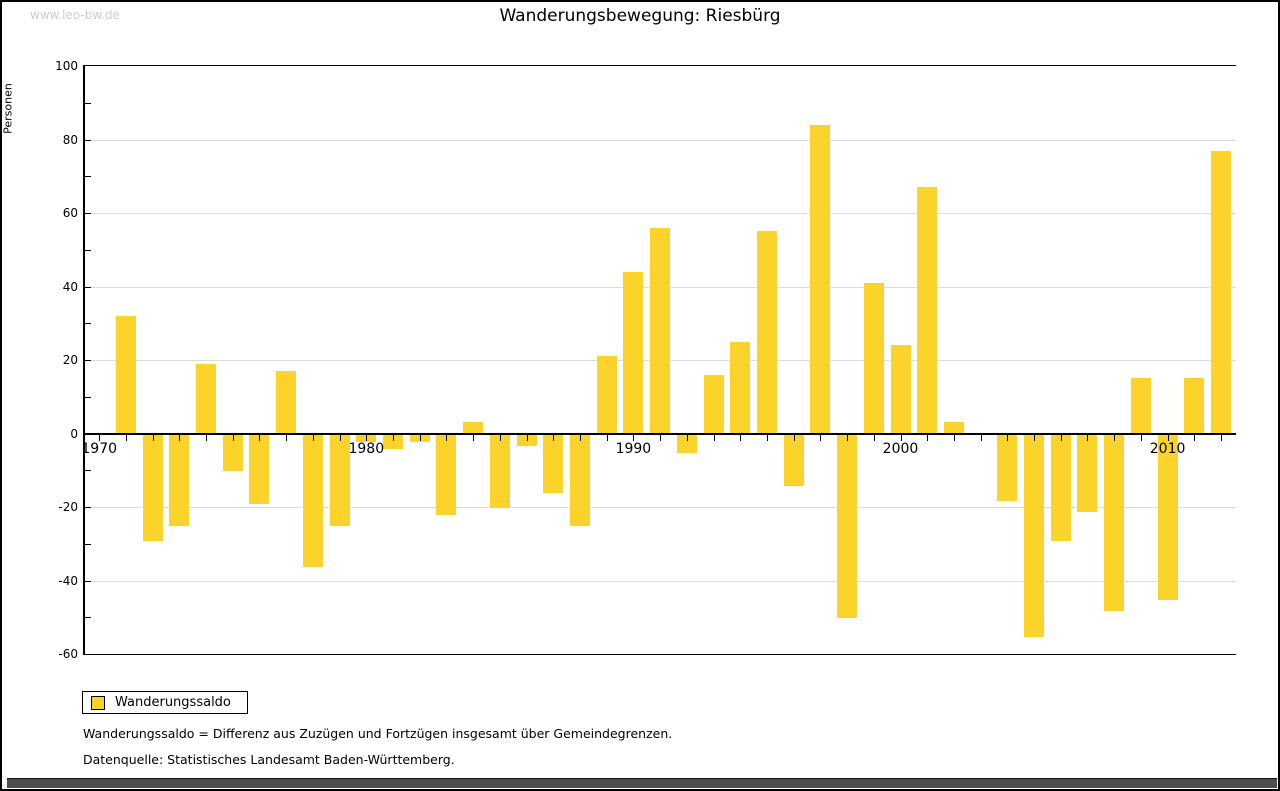  Describe the element at coordinates (233, 437) in the screenshot. I see `x-tick-1975` at that location.